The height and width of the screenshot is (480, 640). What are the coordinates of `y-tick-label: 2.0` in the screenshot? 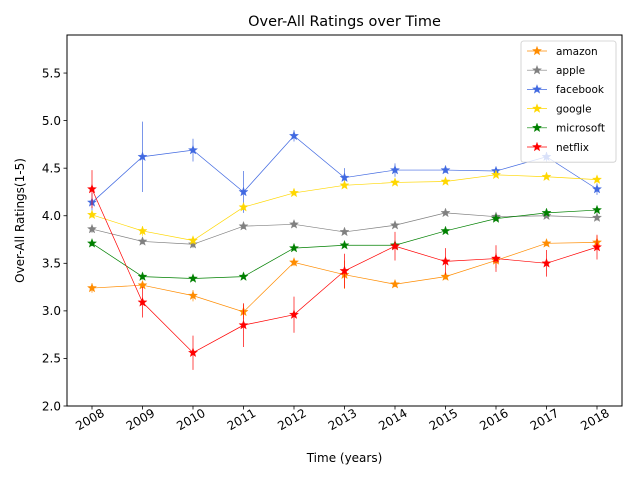 It's located at (51, 406).